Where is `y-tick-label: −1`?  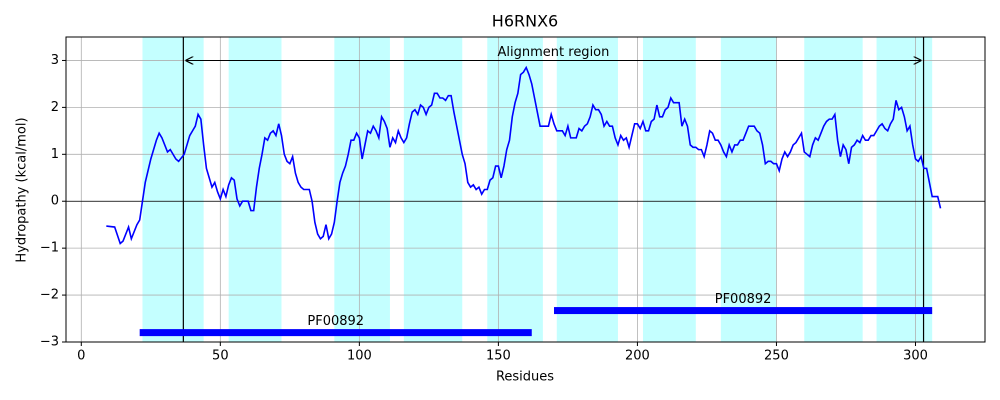 y-tick-label: −1 is located at coordinates (49, 248).